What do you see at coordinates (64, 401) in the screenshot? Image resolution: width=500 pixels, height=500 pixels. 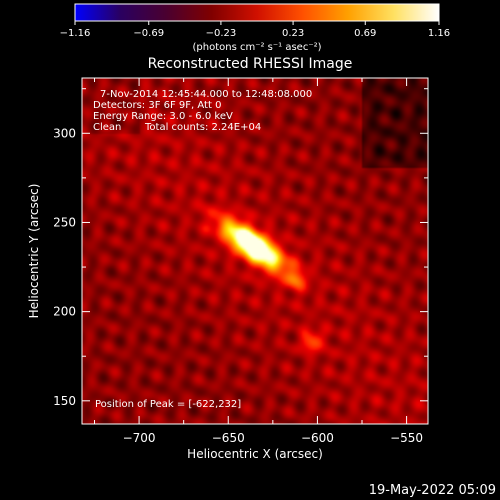 I see `y-tick-label: 150` at bounding box center [64, 401].